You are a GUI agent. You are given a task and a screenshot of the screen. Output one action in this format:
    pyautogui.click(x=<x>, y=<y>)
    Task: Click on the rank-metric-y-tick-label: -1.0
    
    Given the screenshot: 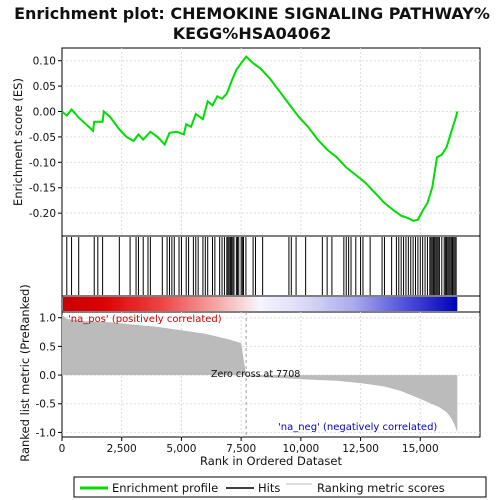 What is the action you would take?
    pyautogui.click(x=46, y=433)
    